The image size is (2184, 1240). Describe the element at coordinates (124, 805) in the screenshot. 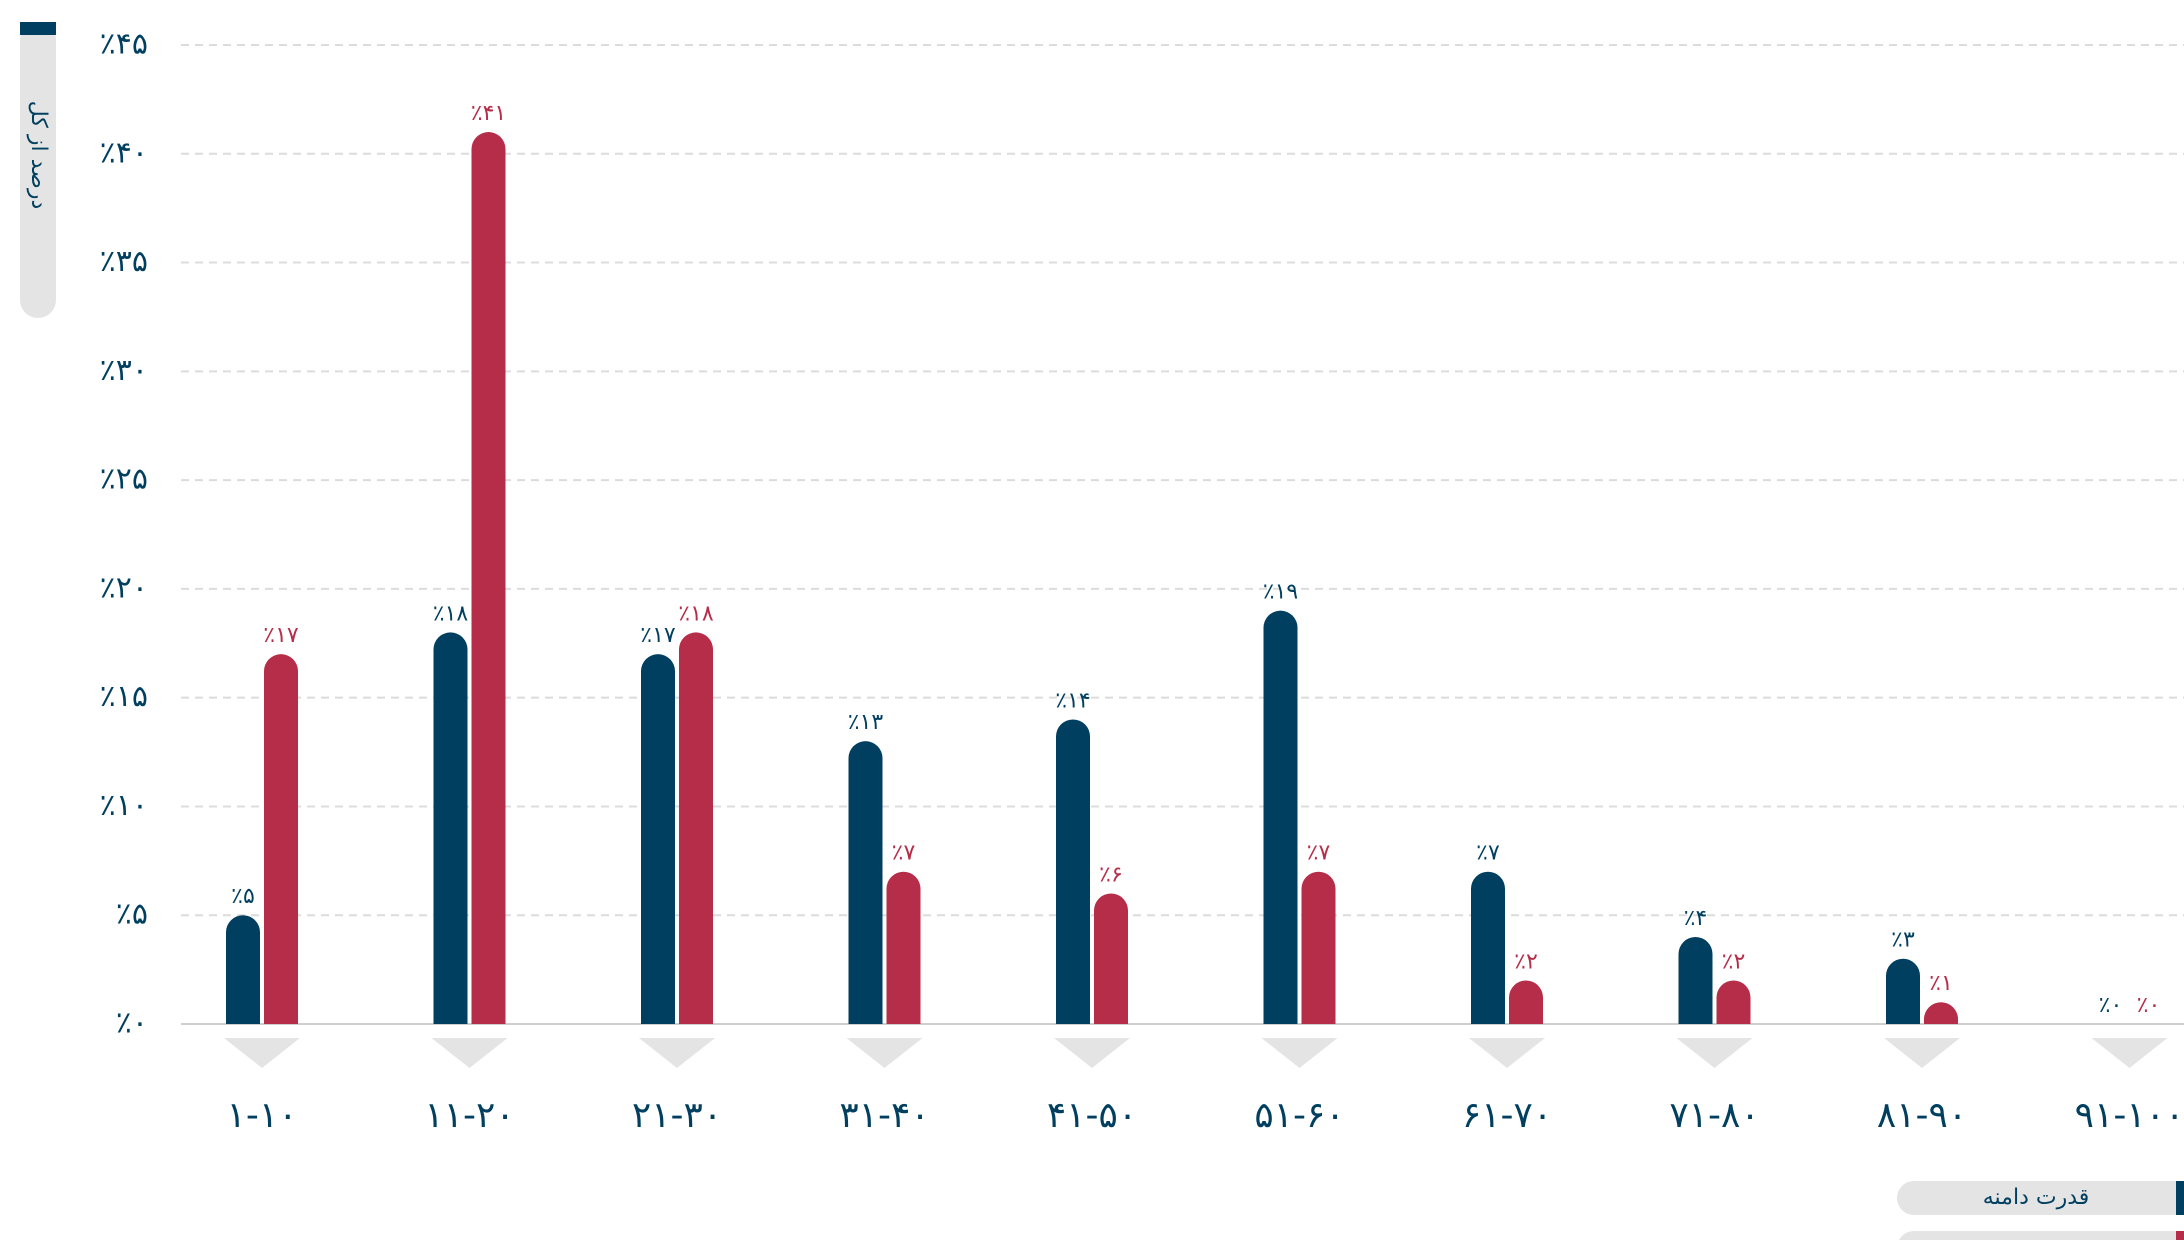

I see `y-tick-label: ٪۱۰` at that location.